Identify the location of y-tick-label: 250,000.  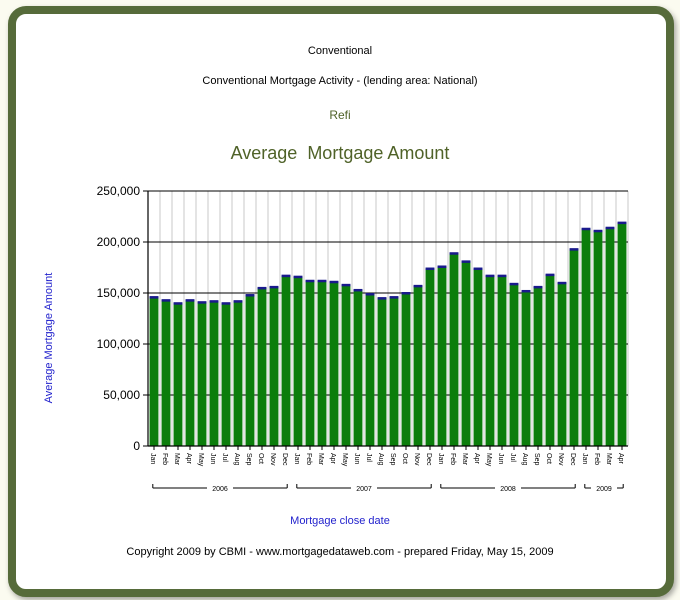
(119, 191).